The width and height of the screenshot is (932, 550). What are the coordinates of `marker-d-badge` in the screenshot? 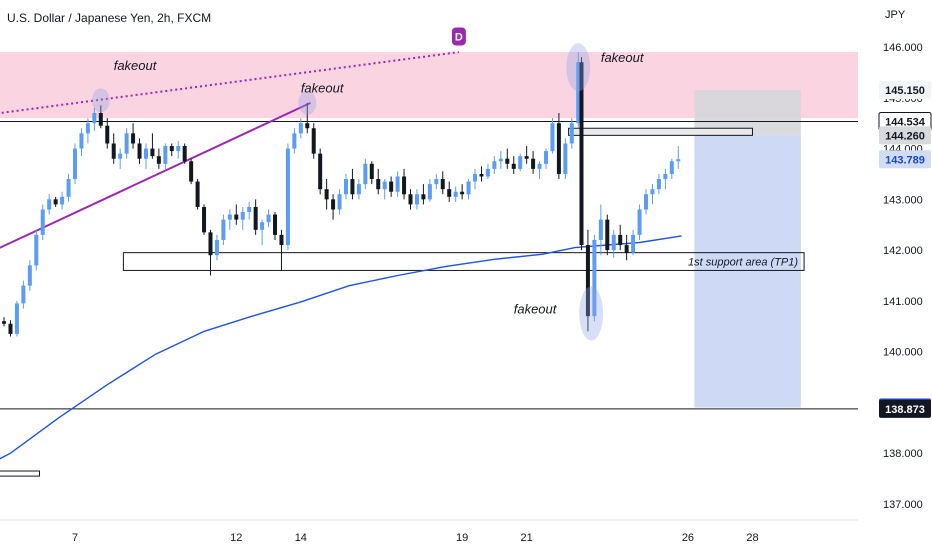 It's located at (458, 36).